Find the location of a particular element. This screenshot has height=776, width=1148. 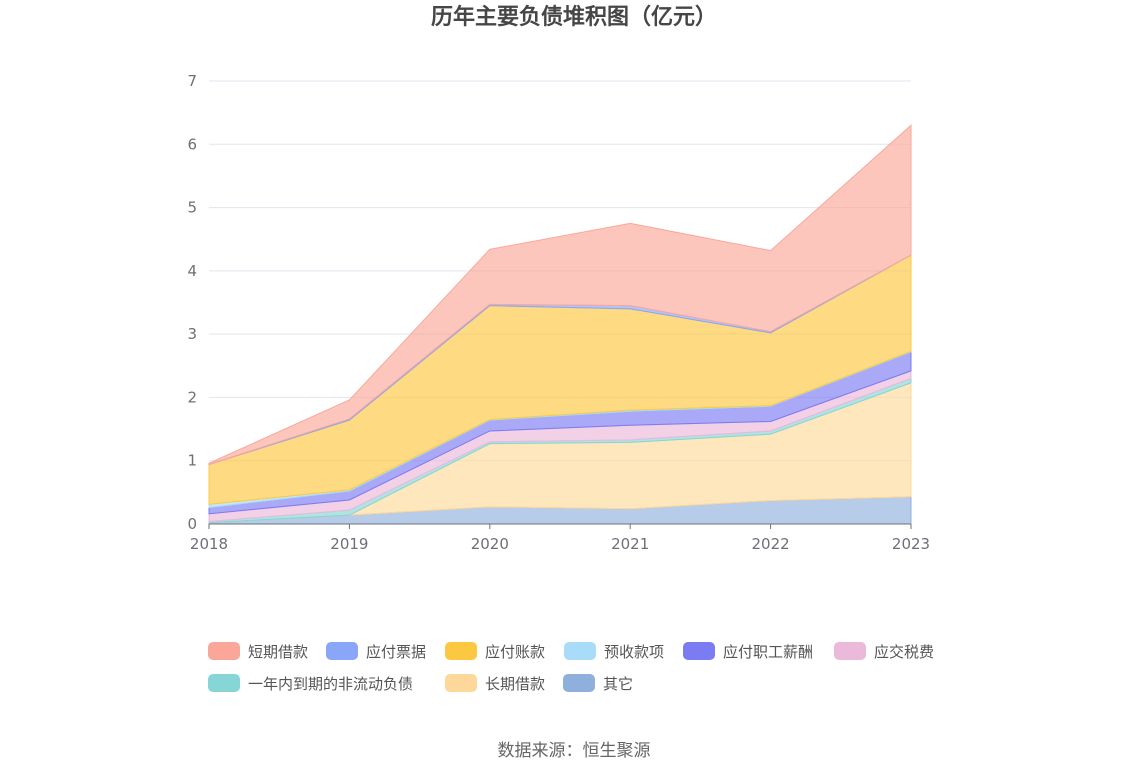

legend-label: 应付账款 is located at coordinates (515, 651).